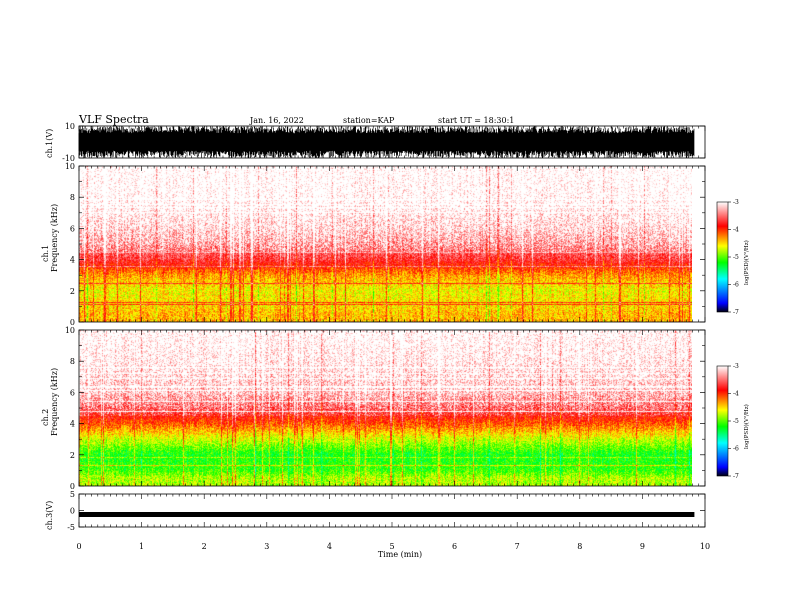 Image resolution: width=792 pixels, height=612 pixels. I want to click on x-tick-label: 10, so click(705, 546).